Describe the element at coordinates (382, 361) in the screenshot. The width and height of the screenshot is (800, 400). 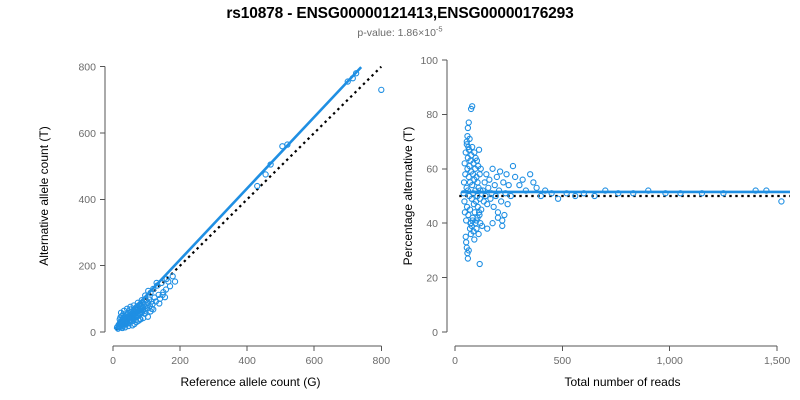
I see `x-axis-tick-label: 800` at that location.